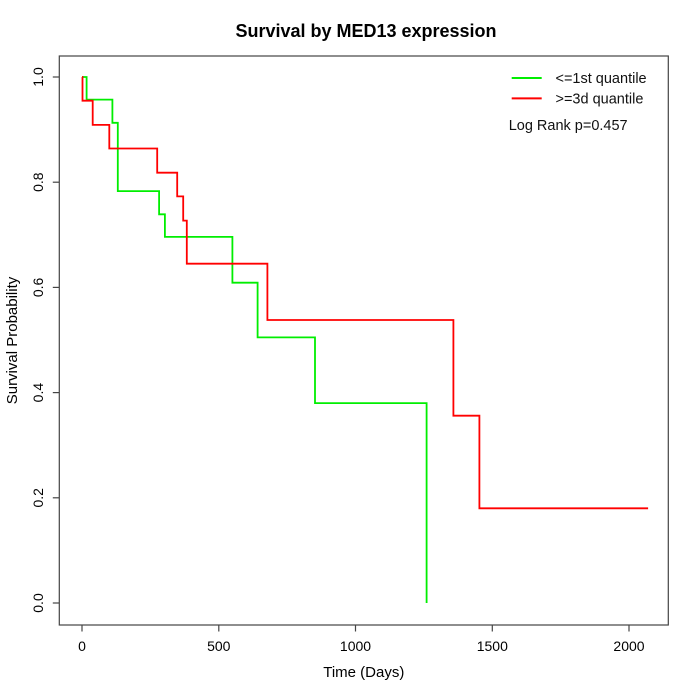 The image size is (700, 700). I want to click on y-tick-label: 0.8, so click(38, 182).